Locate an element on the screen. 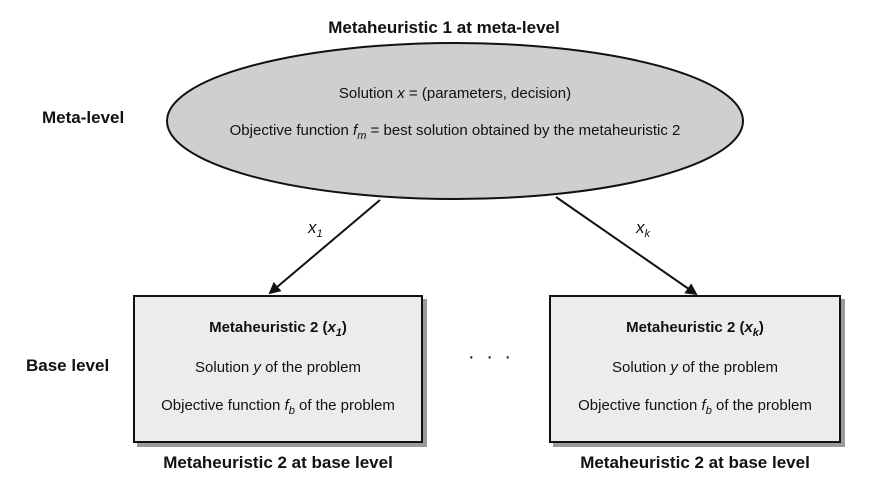 The image size is (888, 486). base-level-label: Base level is located at coordinates (68, 365).